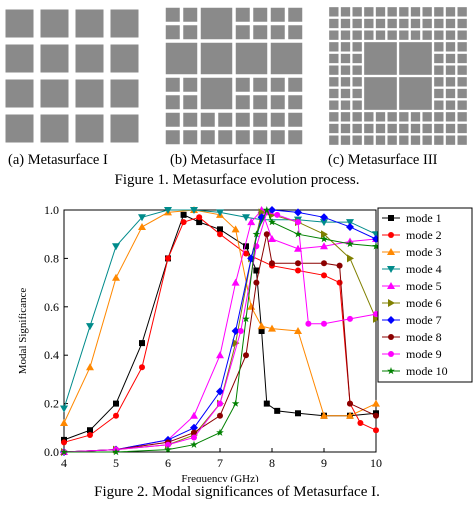 The height and width of the screenshot is (506, 474). I want to click on y-tick-label: 0.8, so click(51, 258).